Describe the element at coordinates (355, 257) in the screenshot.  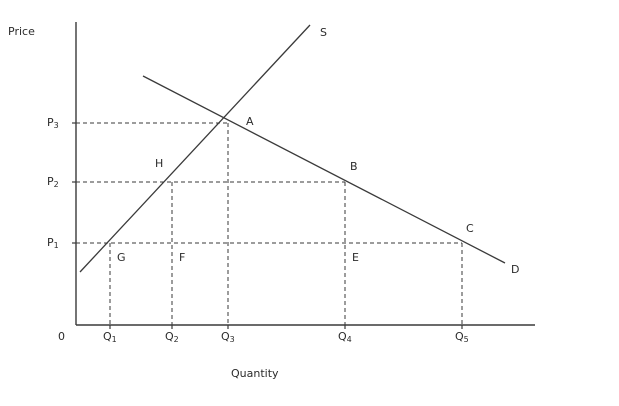
I see `point-label-e: E` at that location.